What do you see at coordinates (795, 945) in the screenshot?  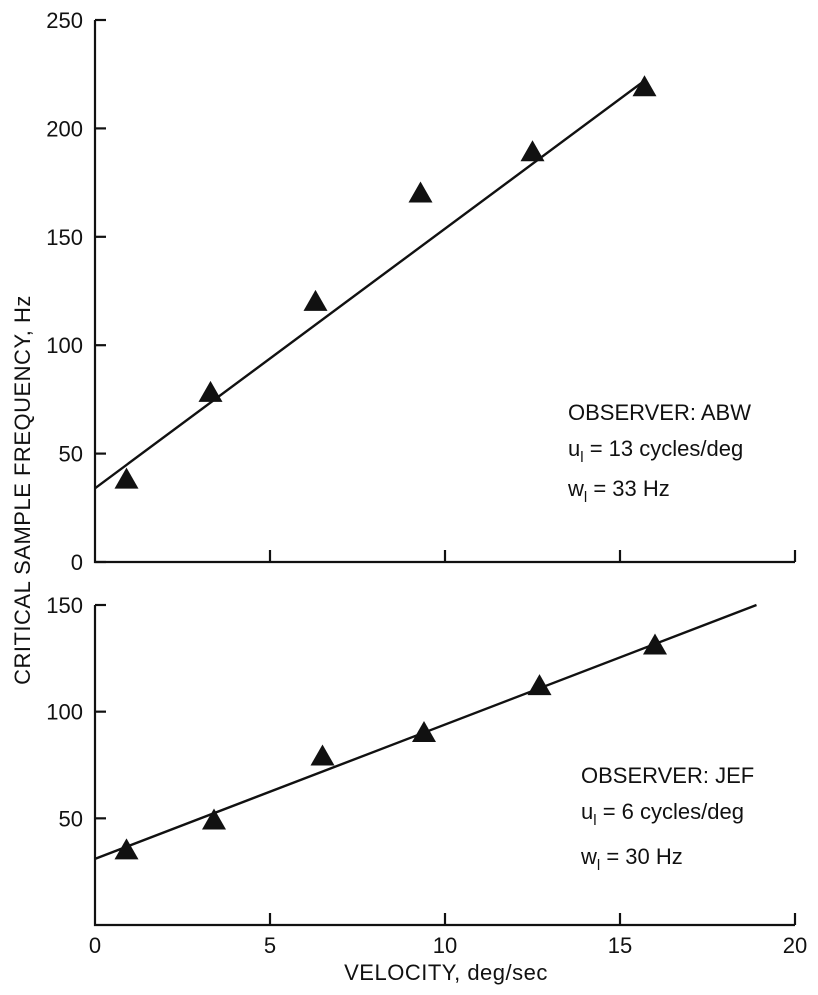 I see `bottom-x-tick-label: 20` at bounding box center [795, 945].